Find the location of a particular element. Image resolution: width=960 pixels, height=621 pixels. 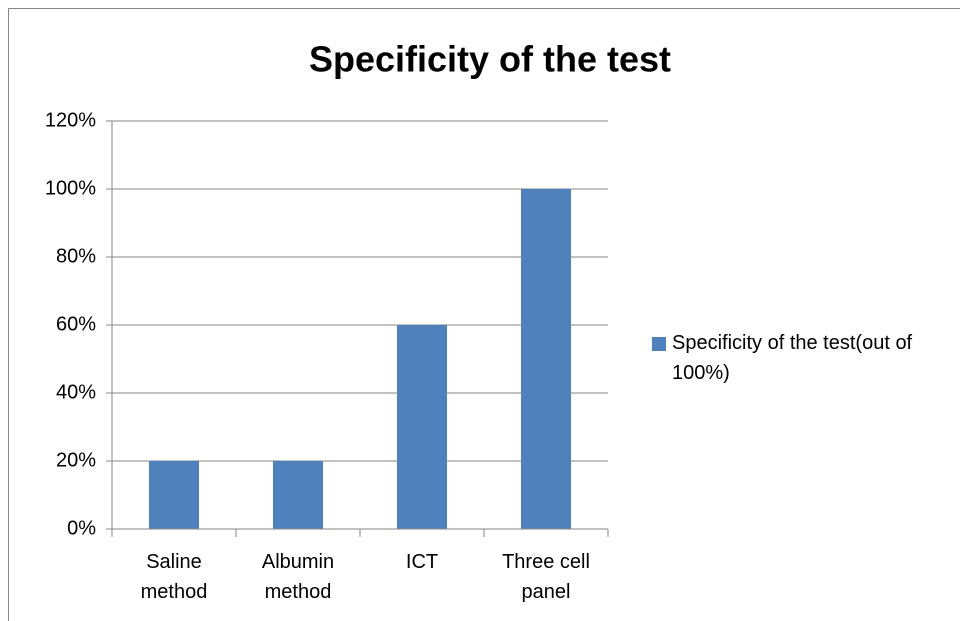

chart-title: Specificity of the test is located at coordinates (490, 59).